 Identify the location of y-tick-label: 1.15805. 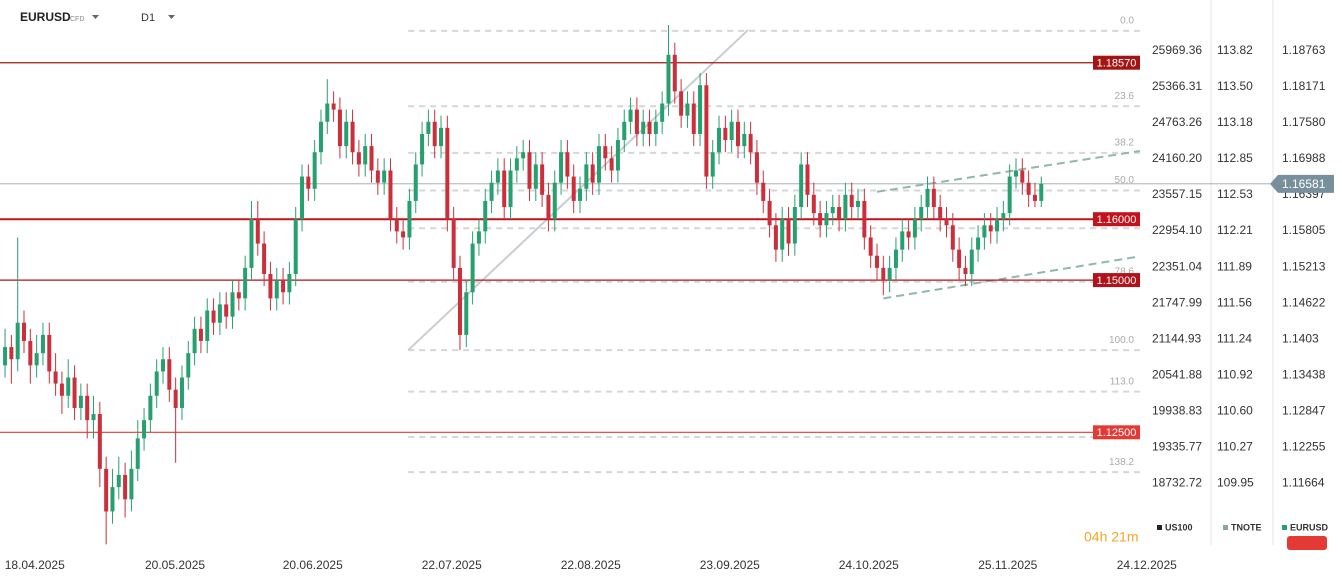
(1304, 230).